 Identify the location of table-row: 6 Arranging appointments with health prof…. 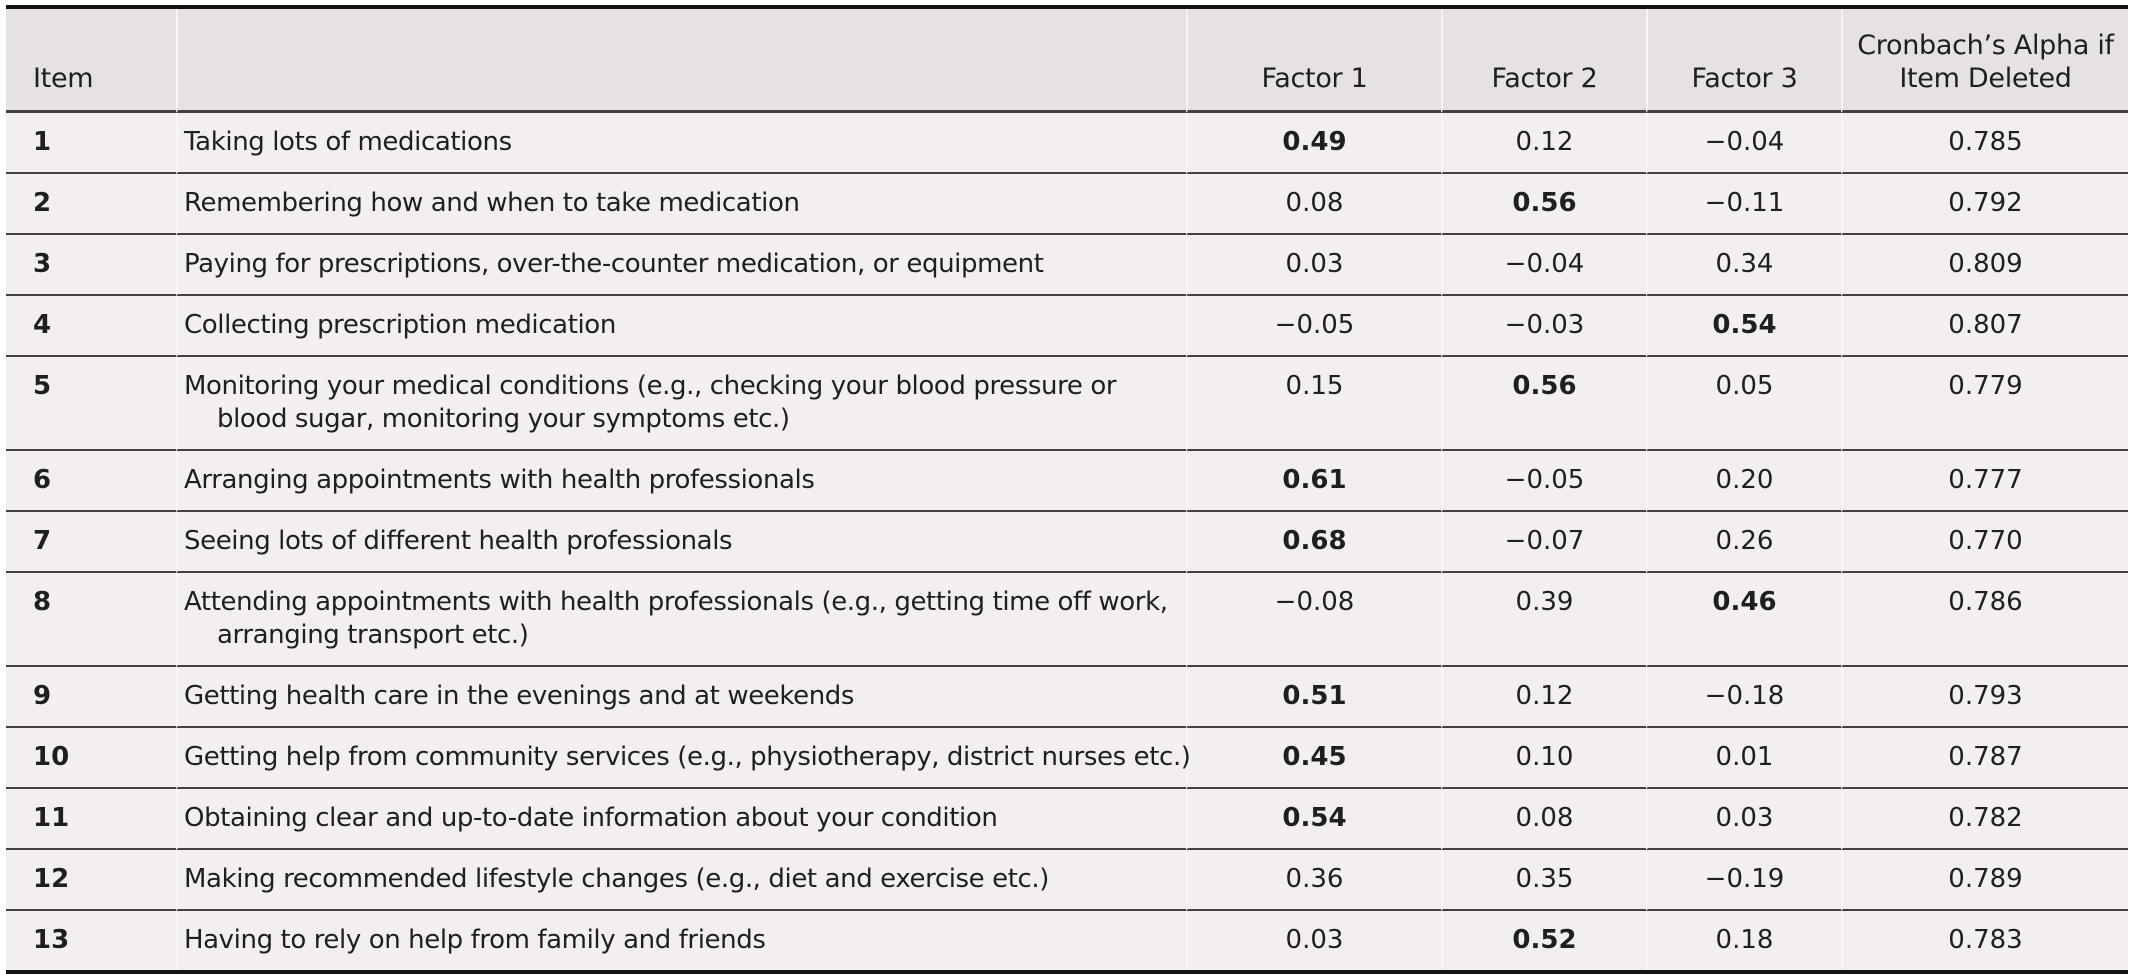
(1067, 481).